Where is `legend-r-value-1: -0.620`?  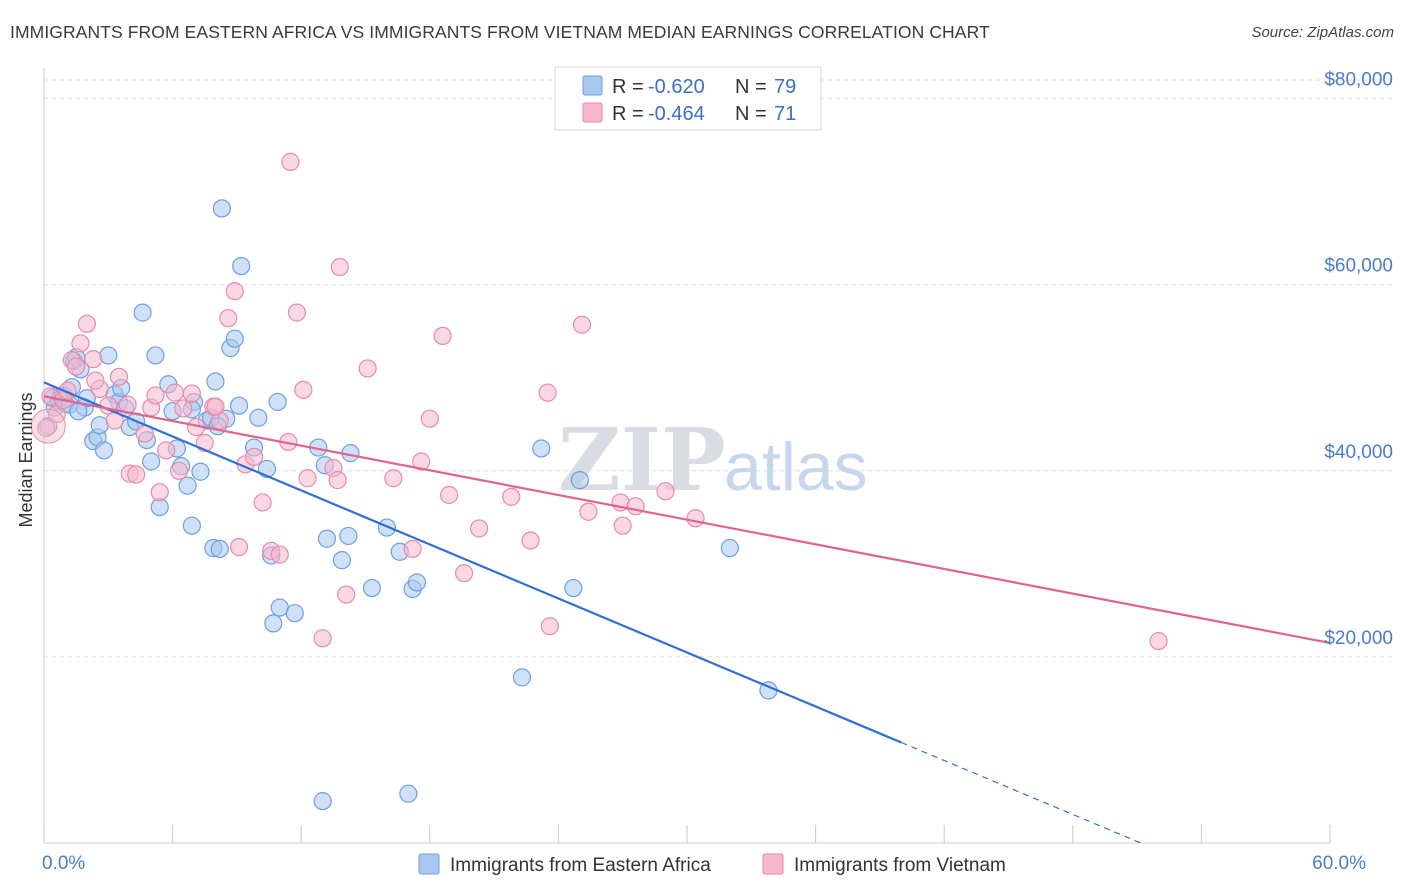
legend-r-value-1: -0.620 is located at coordinates (676, 87).